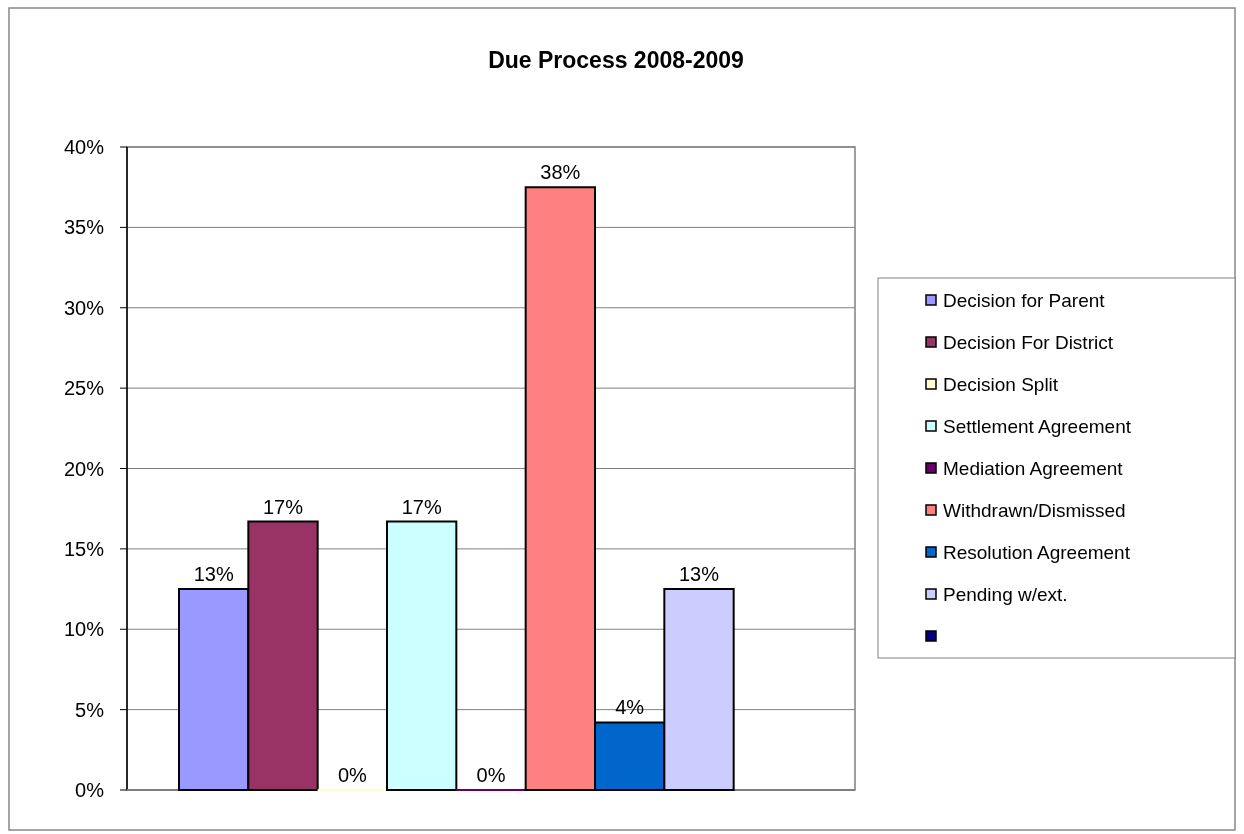  What do you see at coordinates (1033, 468) in the screenshot?
I see `legend-label: Mediation Agreement` at bounding box center [1033, 468].